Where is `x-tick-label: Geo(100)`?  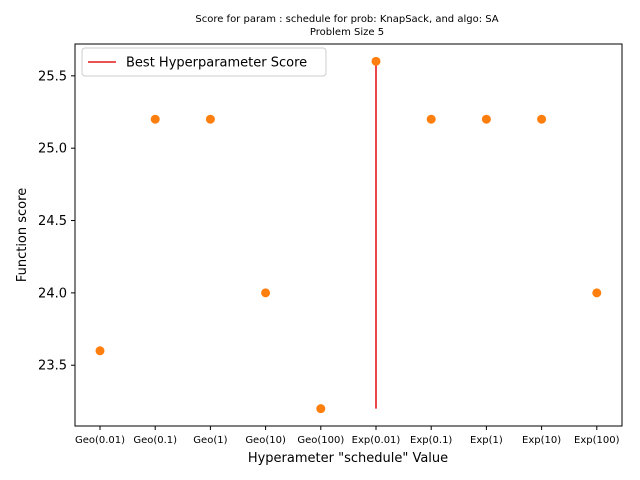 x-tick-label: Geo(100) is located at coordinates (320, 440).